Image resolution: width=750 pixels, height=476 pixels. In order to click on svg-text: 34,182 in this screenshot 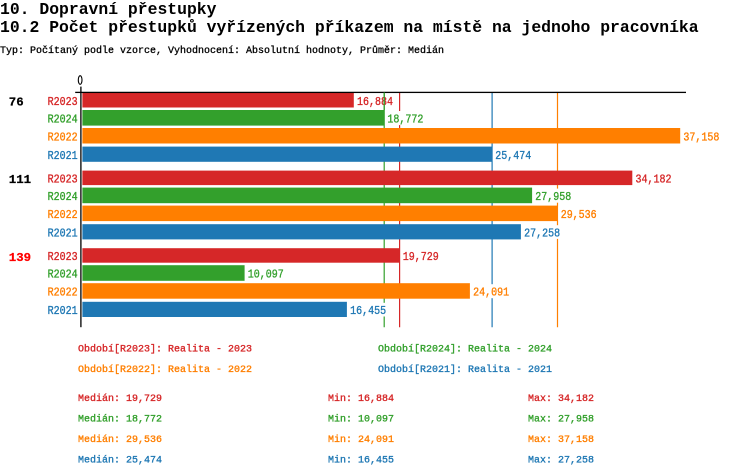, I will do `click(654, 179)`.